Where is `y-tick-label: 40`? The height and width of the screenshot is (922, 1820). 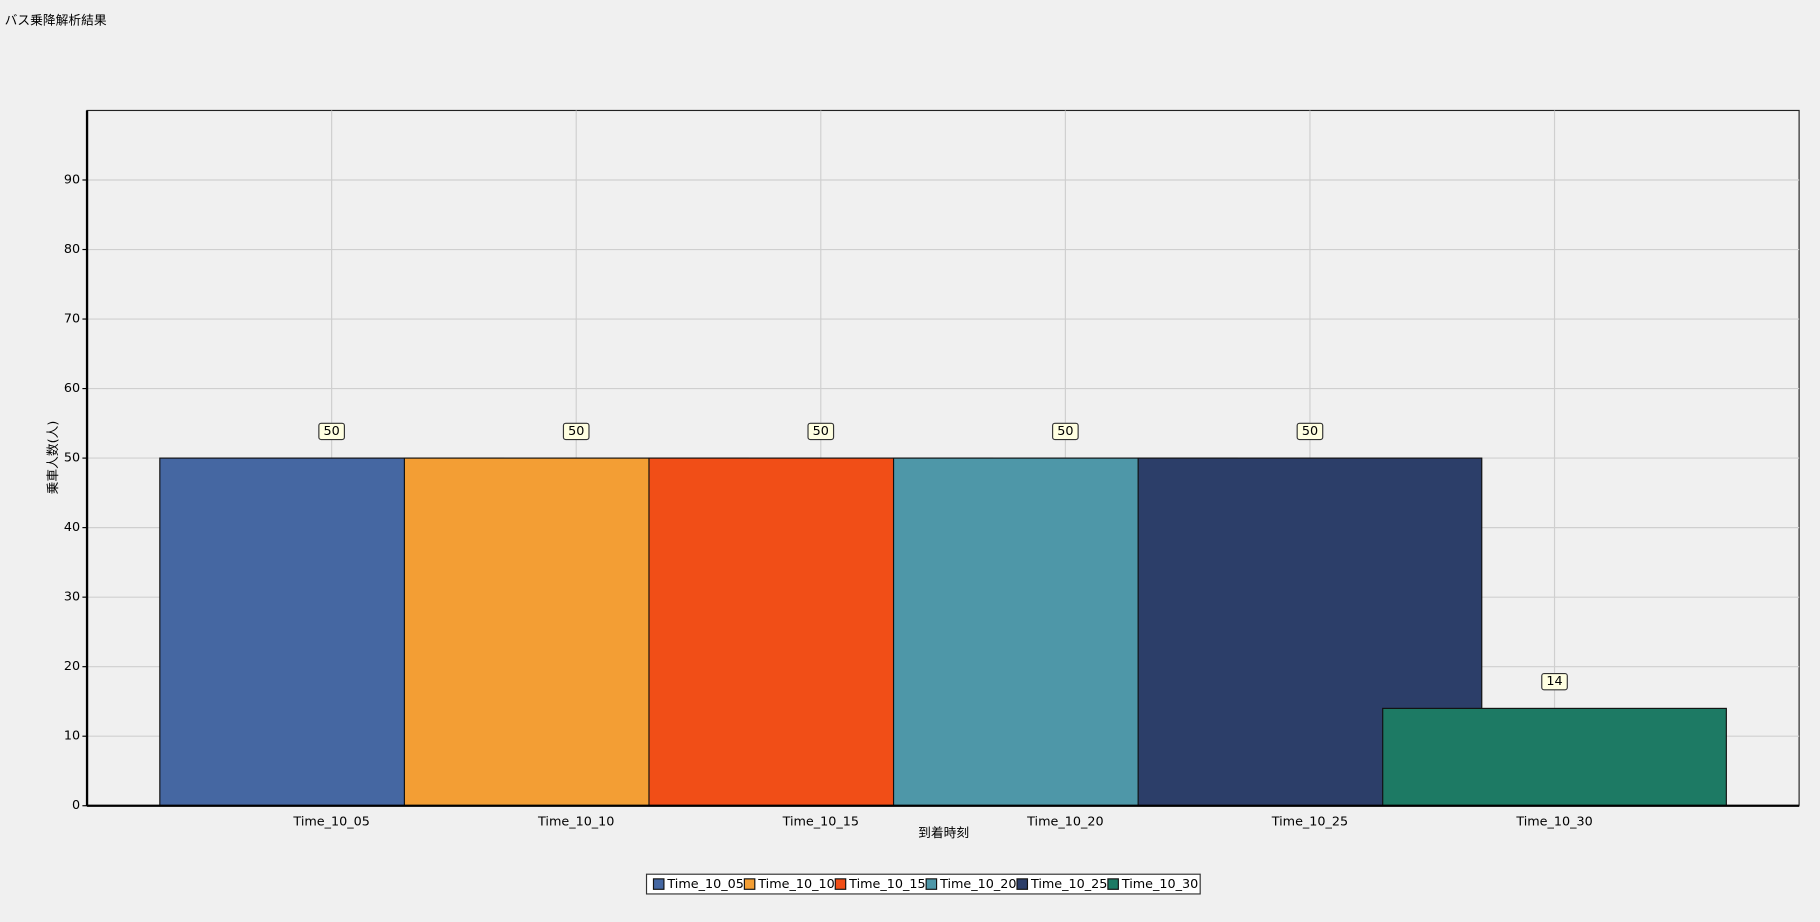
y-tick-label: 40 is located at coordinates (72, 527).